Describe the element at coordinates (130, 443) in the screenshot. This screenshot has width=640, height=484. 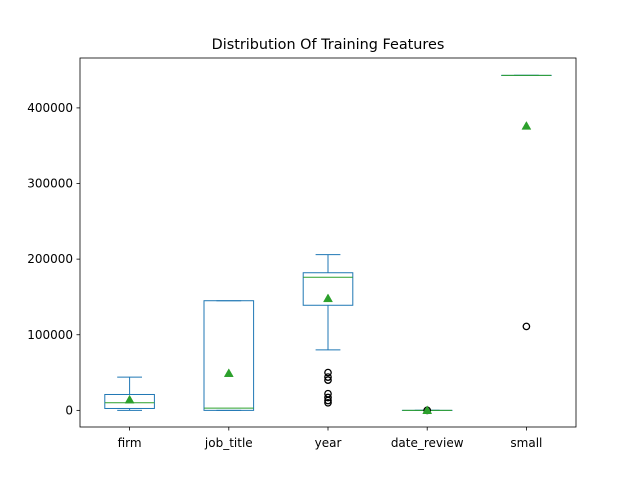
I see `x-tick-label: firm` at that location.